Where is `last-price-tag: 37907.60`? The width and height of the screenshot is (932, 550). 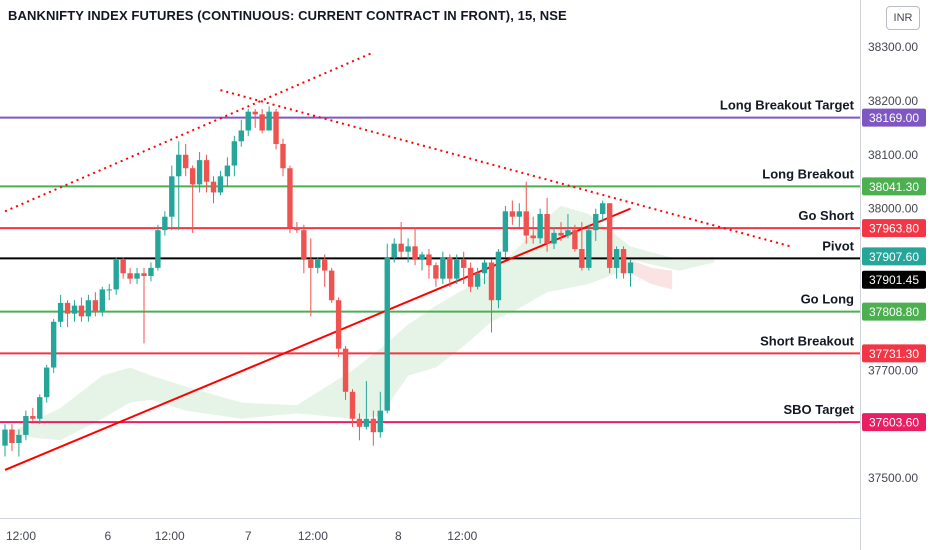
last-price-tag: 37907.60 is located at coordinates (894, 257).